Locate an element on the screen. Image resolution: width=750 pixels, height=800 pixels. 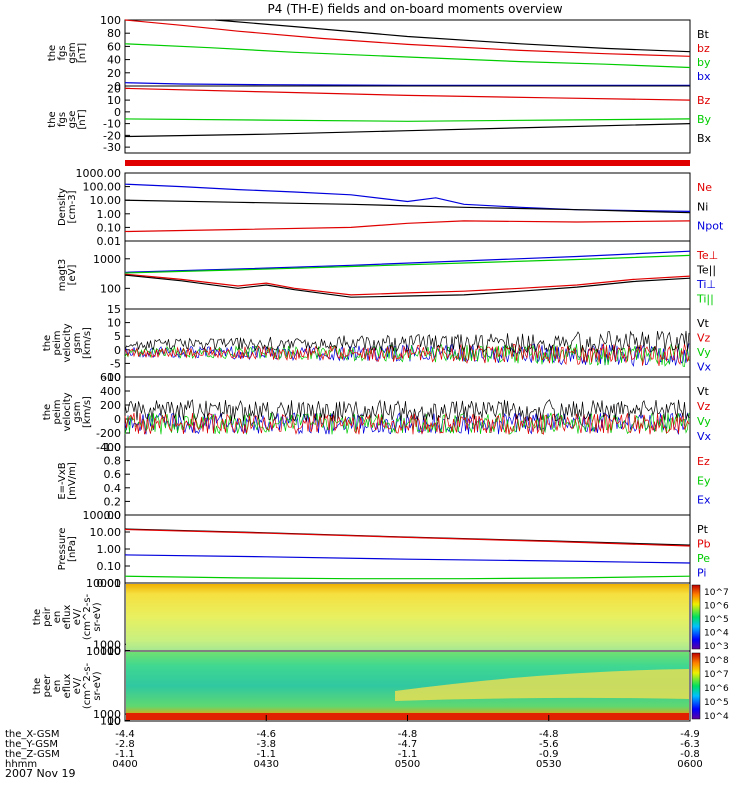
legend-Vt: Vt is located at coordinates (703, 391).